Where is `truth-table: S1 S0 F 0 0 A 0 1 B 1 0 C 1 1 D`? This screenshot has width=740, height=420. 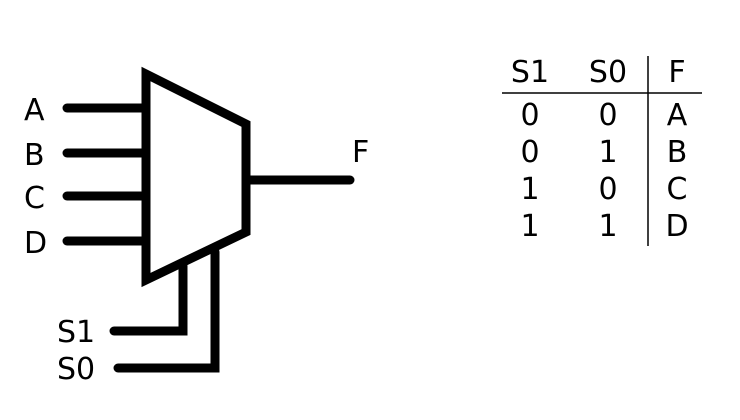
truth-table: S1 S0 F 0 0 A 0 1 B 1 0 C 1 1 D is located at coordinates (602, 150).